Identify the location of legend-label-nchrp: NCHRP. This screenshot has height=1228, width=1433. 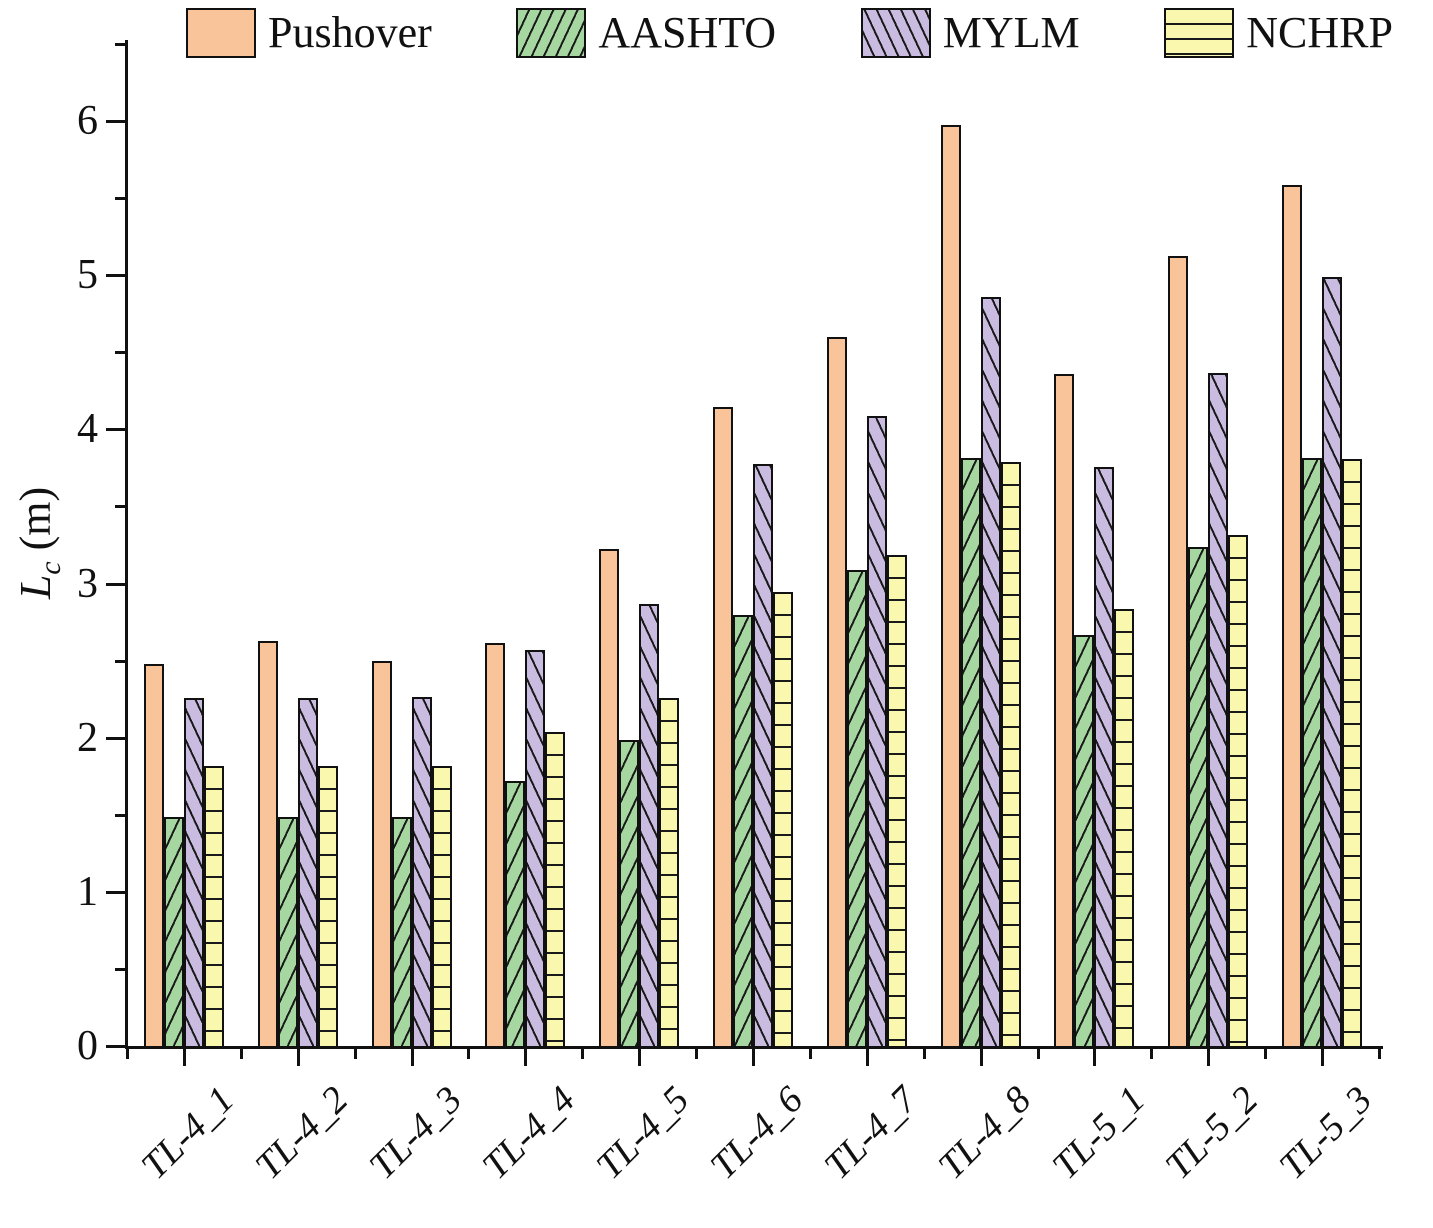
(1319, 32).